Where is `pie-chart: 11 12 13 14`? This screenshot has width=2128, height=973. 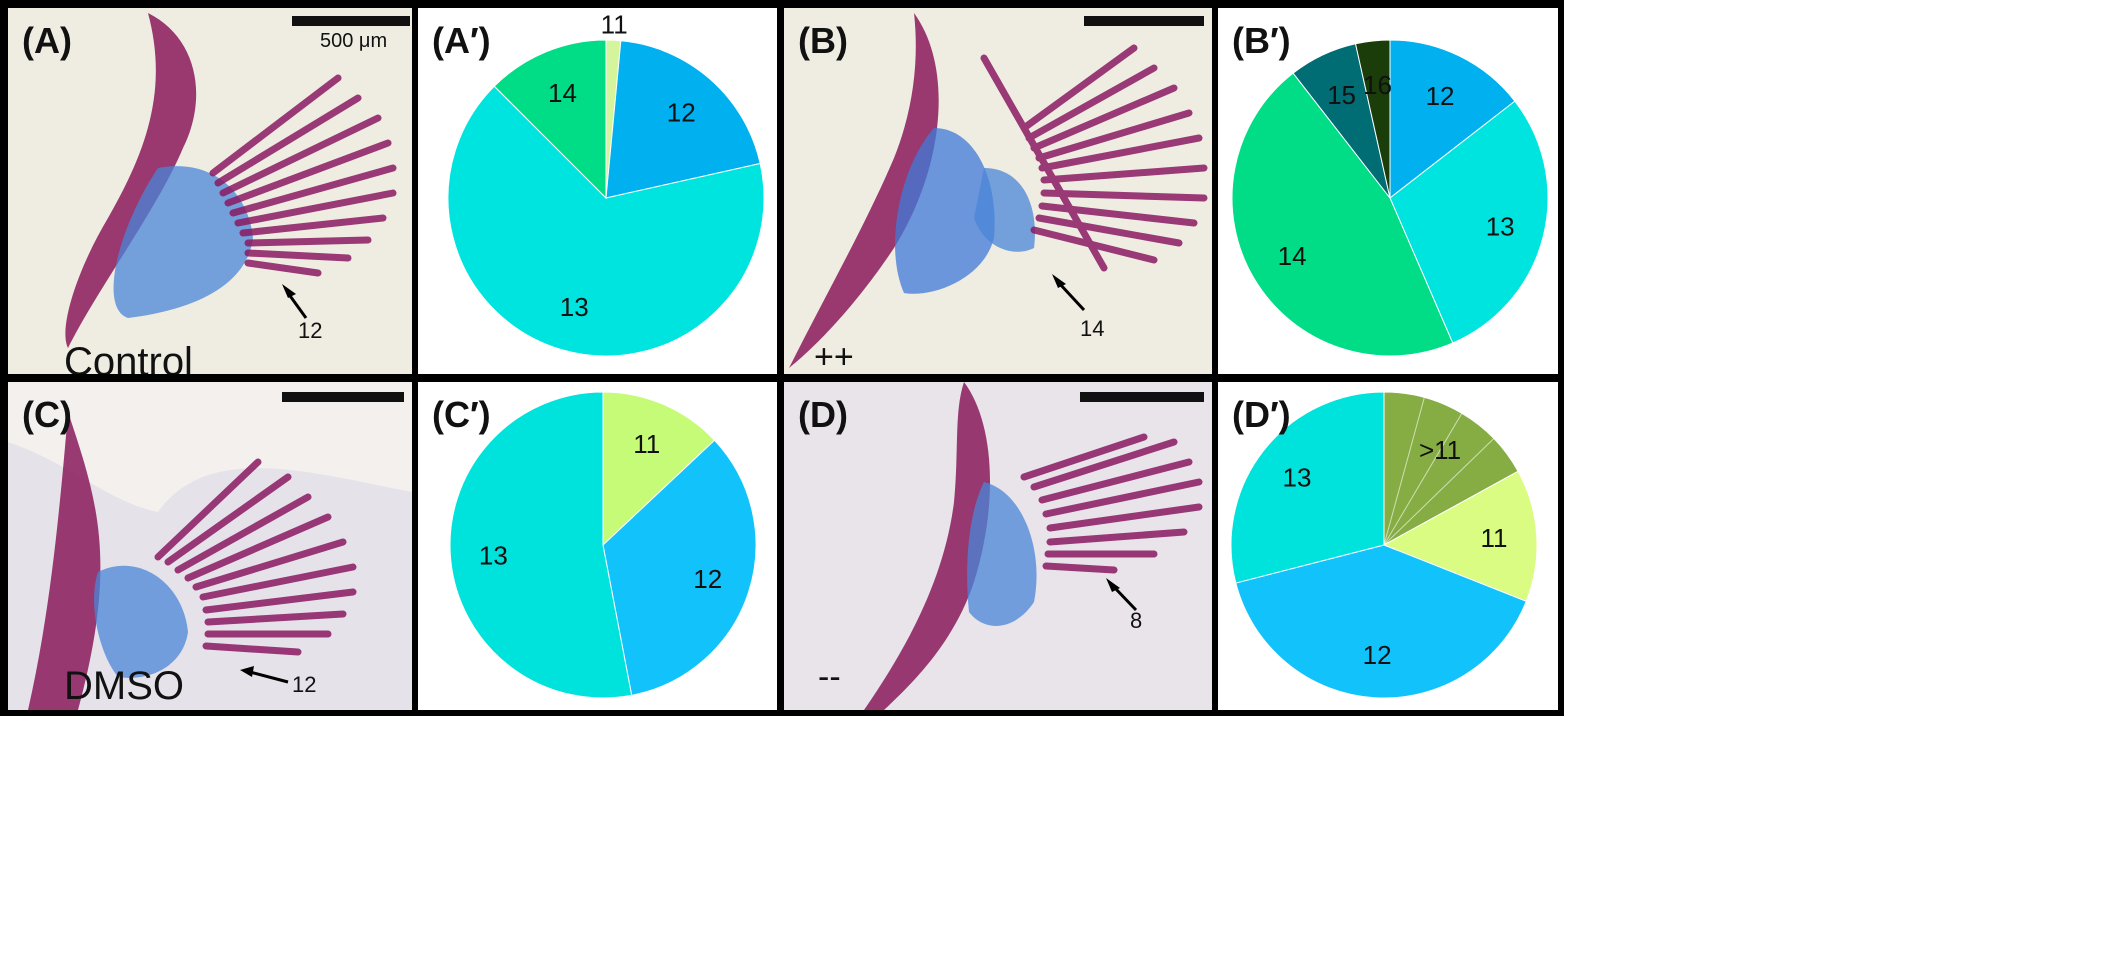
pie-chart: 11 12 13 14 is located at coordinates (606, 183).